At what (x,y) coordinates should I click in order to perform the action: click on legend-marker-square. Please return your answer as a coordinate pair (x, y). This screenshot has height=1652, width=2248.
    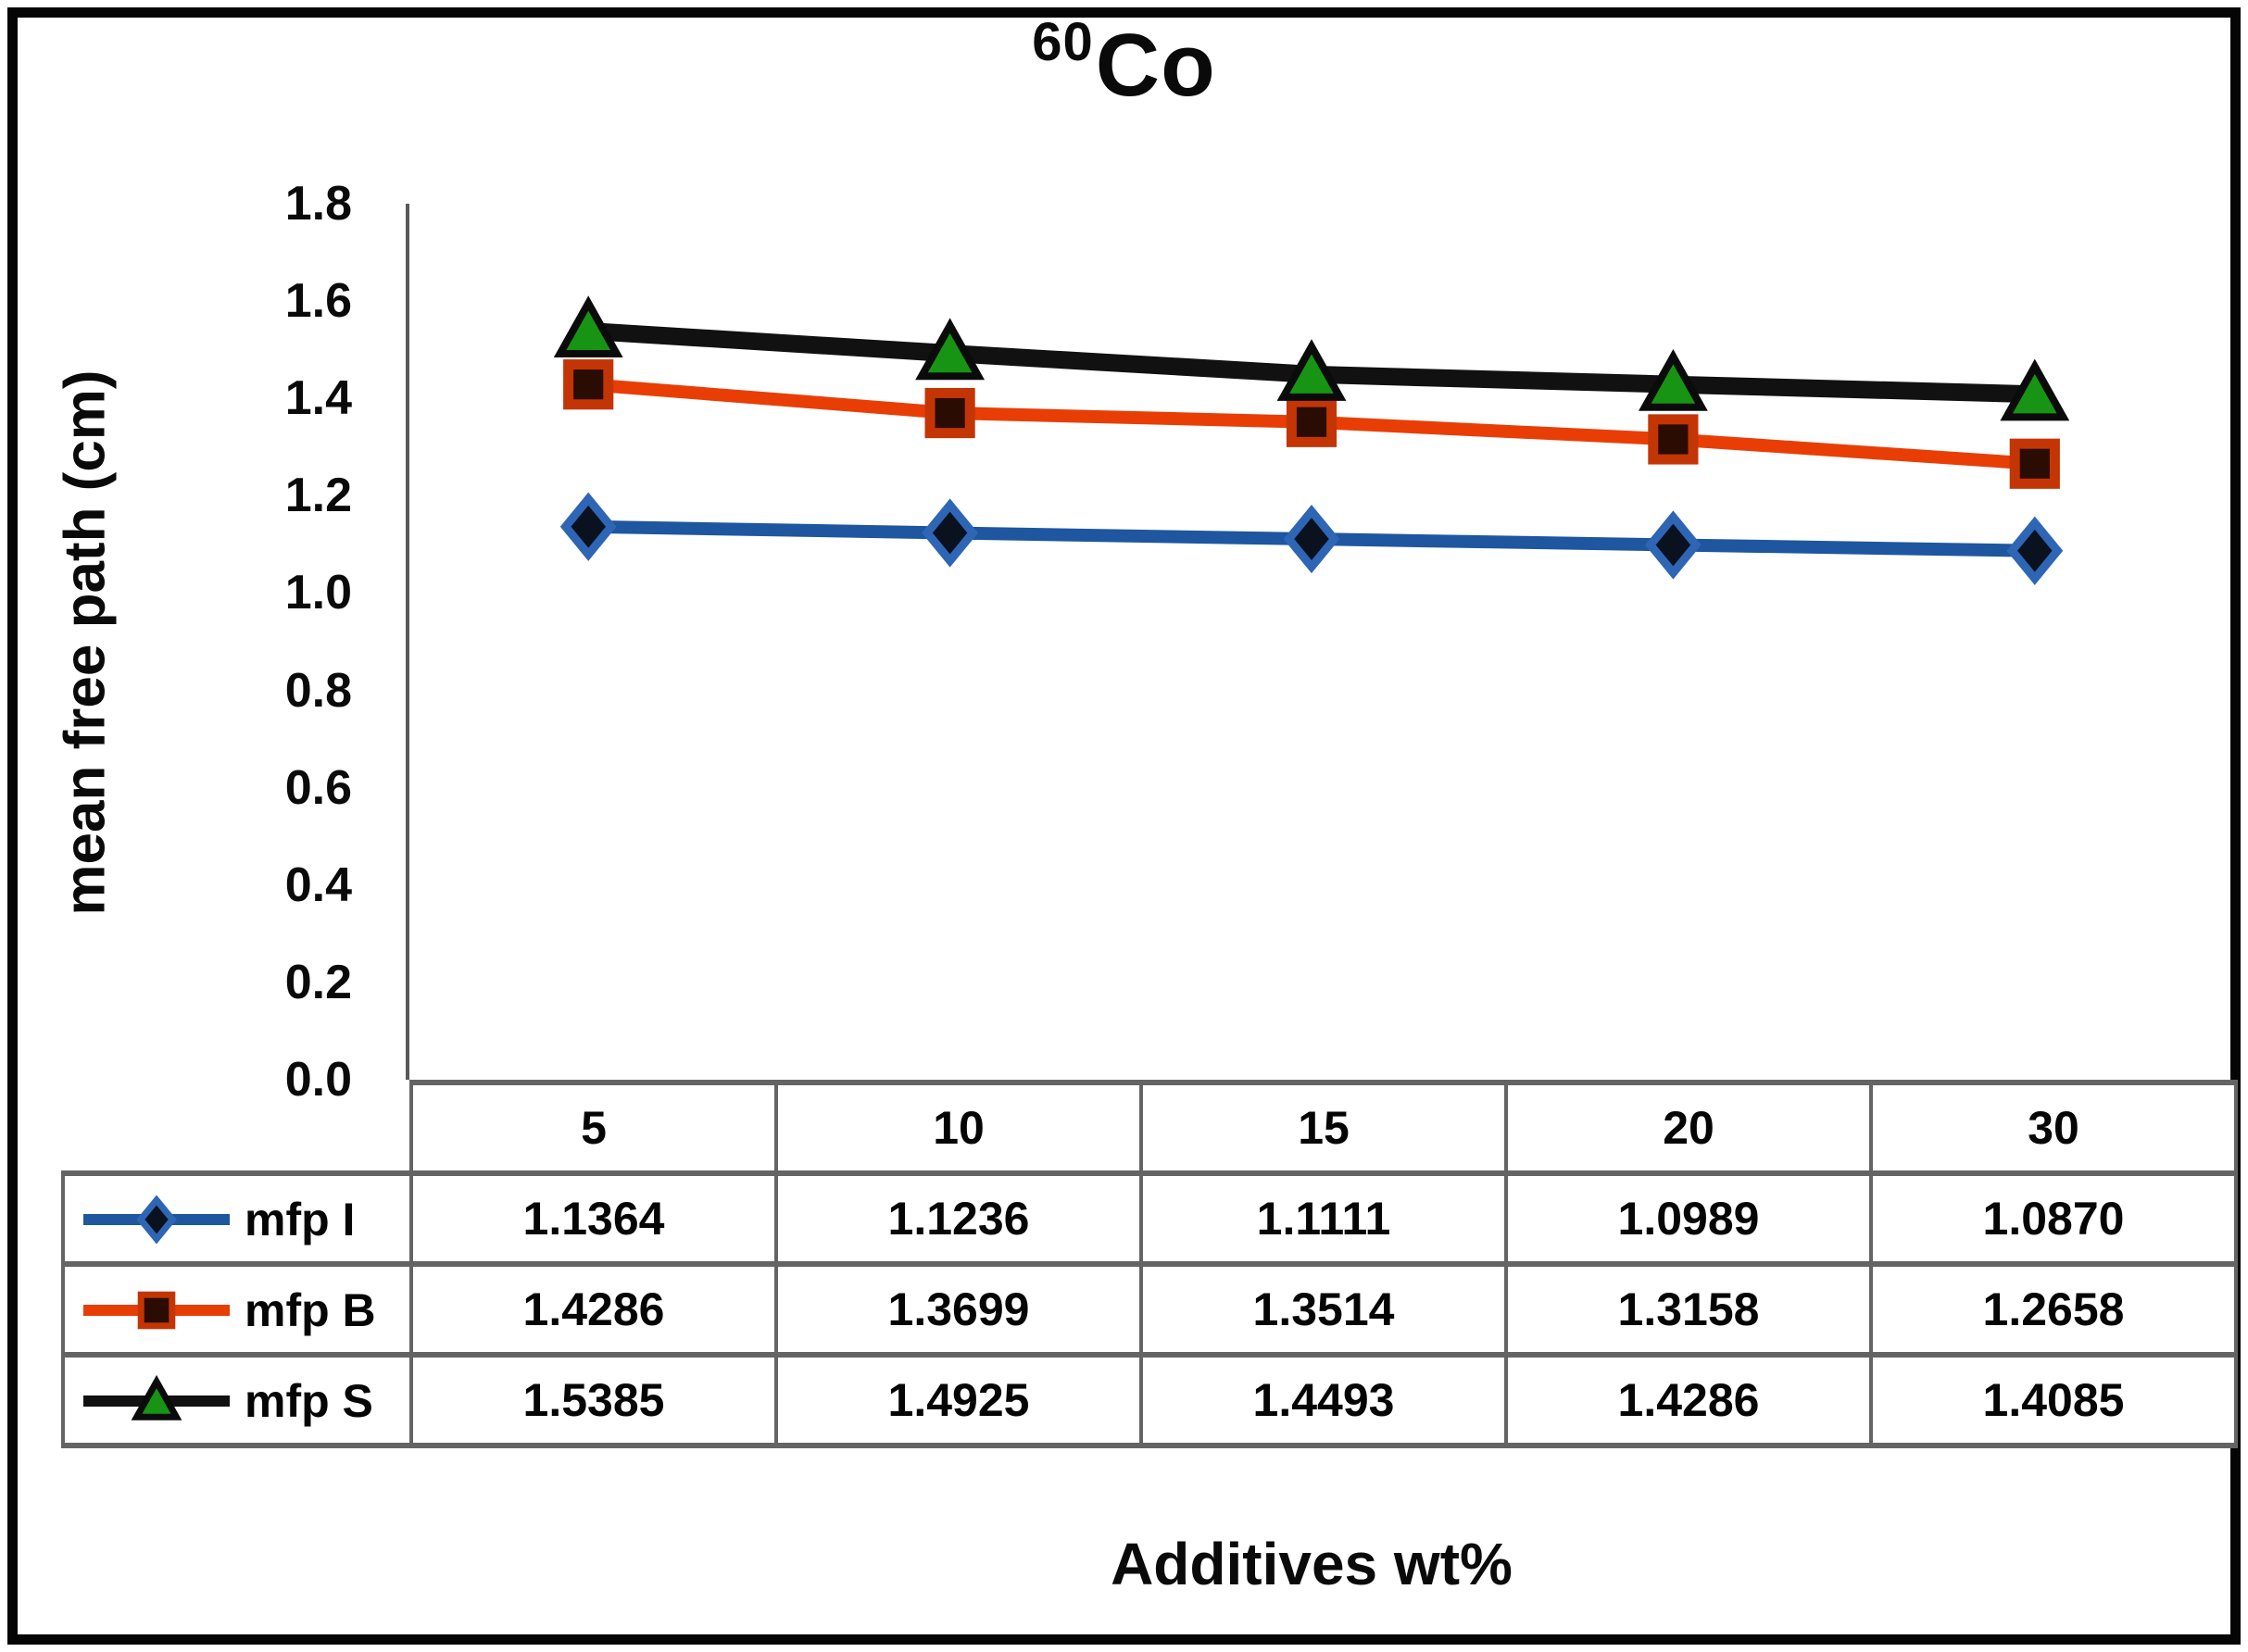
    Looking at the image, I should click on (156, 1311).